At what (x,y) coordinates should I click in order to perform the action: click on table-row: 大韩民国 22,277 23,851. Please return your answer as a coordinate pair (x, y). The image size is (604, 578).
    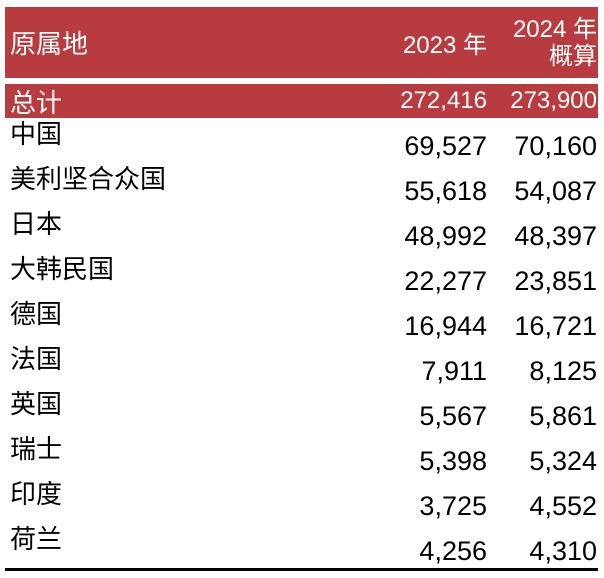
    Looking at the image, I should click on (301, 275).